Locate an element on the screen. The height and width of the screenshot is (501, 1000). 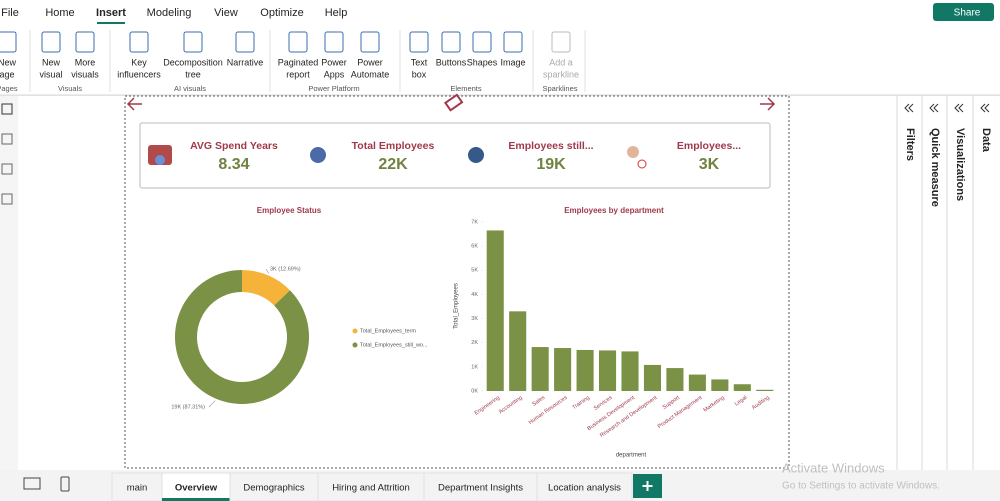
kpi-icon is located at coordinates (476, 155).